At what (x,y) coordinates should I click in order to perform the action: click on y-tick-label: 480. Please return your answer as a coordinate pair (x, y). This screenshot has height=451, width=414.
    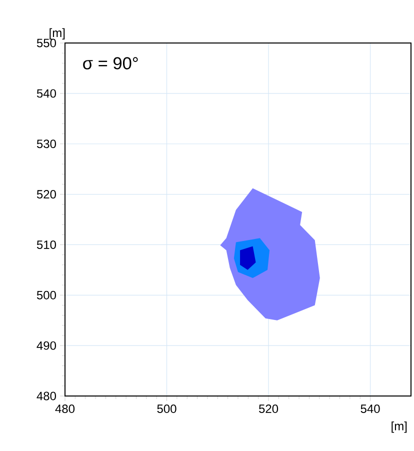
    Looking at the image, I should click on (46, 396).